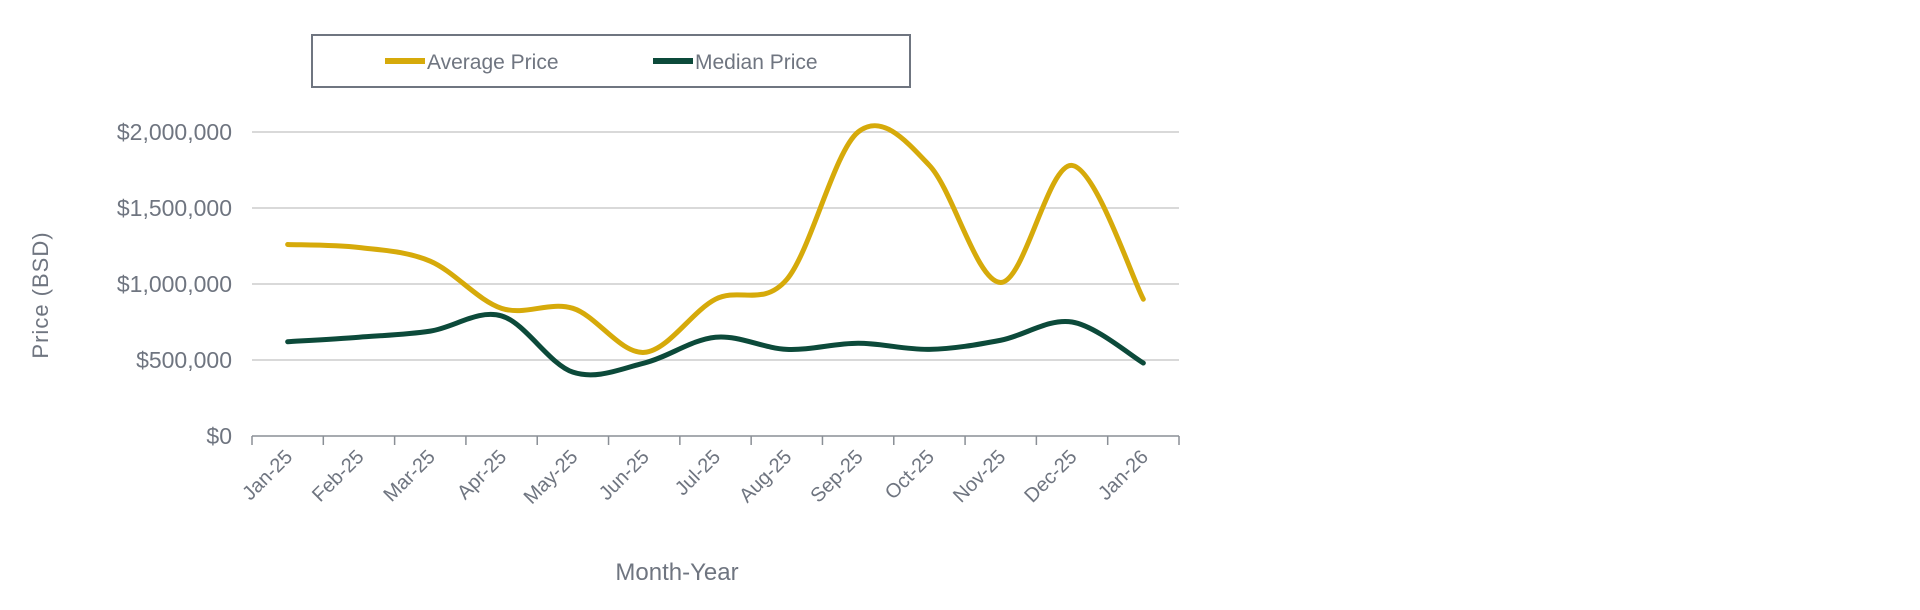 This screenshot has width=1920, height=610. I want to click on x-tick-label: Mar-25, so click(409, 476).